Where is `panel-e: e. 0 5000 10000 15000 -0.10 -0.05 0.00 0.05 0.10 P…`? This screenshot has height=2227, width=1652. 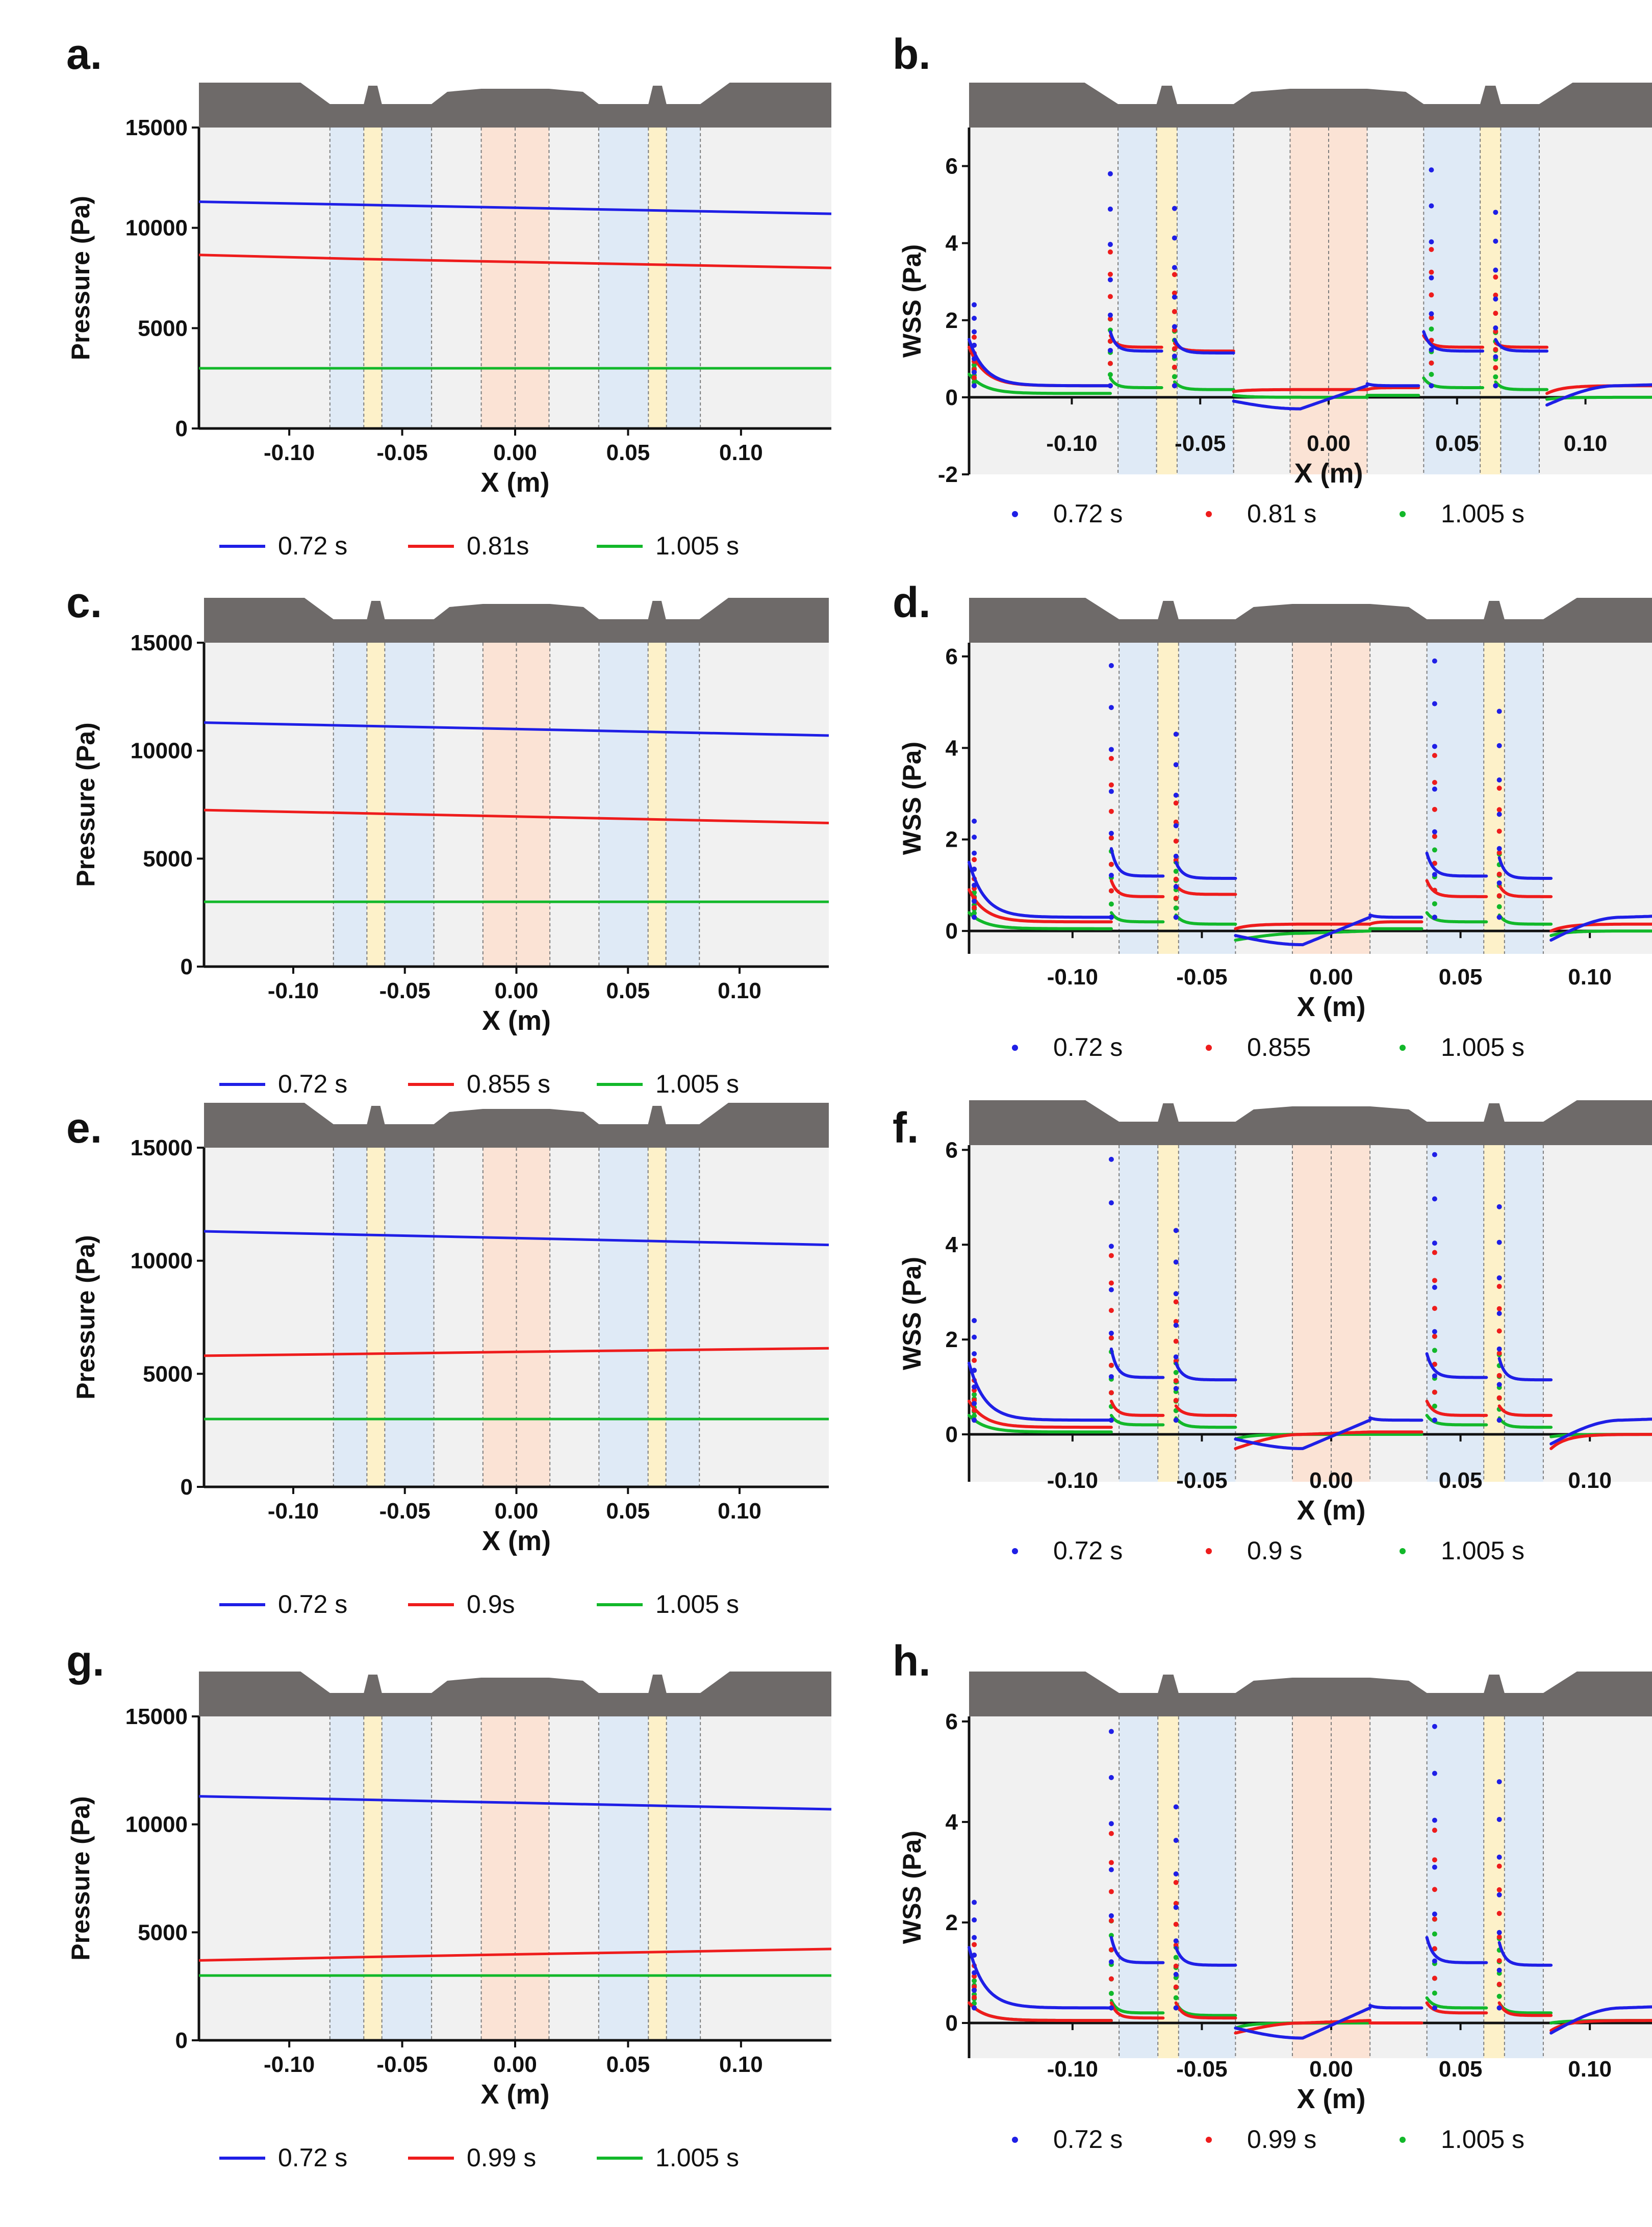 panel-e: e. 0 5000 10000 15000 -0.10 -0.05 0.00 0.05 0.10 P… is located at coordinates (414, 1346).